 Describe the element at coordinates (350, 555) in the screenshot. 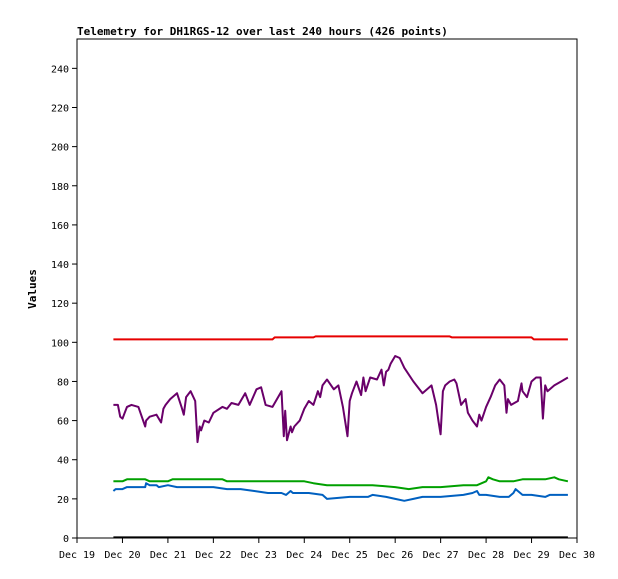

I see `x-tick-label: Dec 25` at that location.